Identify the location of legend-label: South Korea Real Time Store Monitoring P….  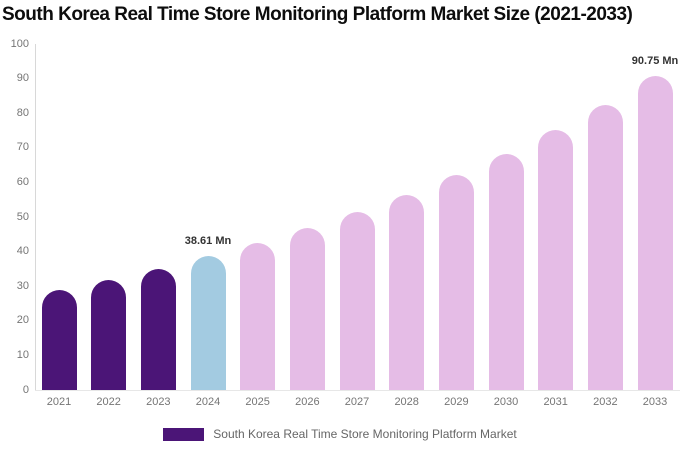
(365, 434).